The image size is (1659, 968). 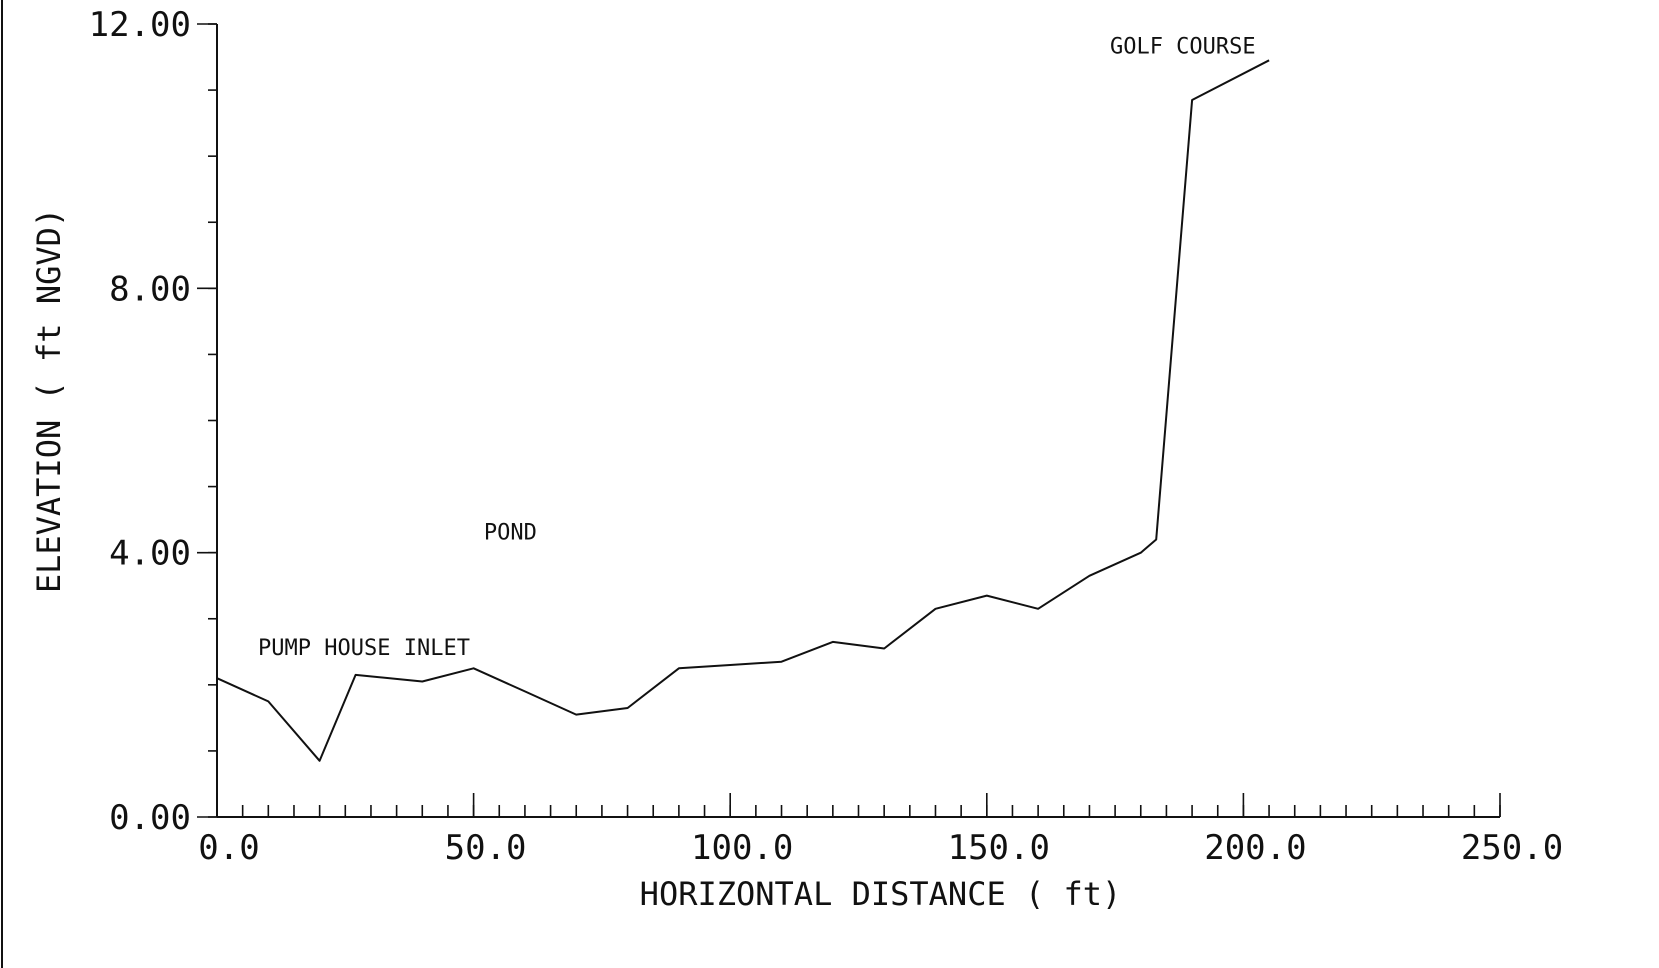 I want to click on y-tick-label: 8.00, so click(x=150, y=289).